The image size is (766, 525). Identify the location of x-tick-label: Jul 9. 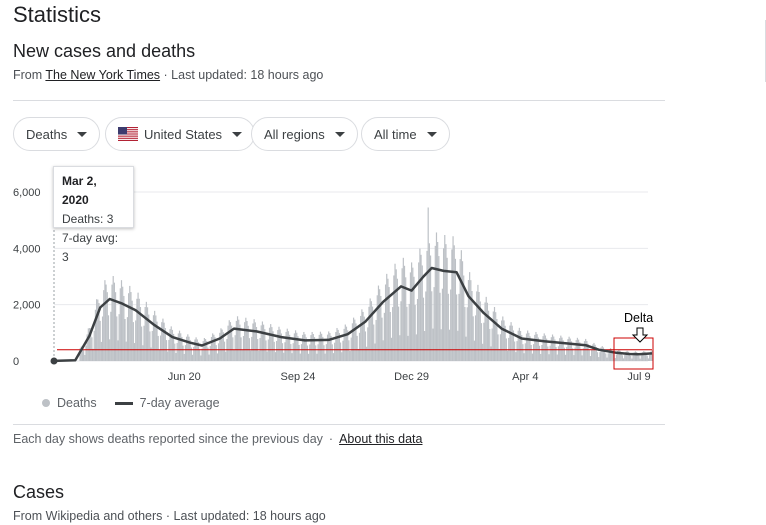
(638, 377).